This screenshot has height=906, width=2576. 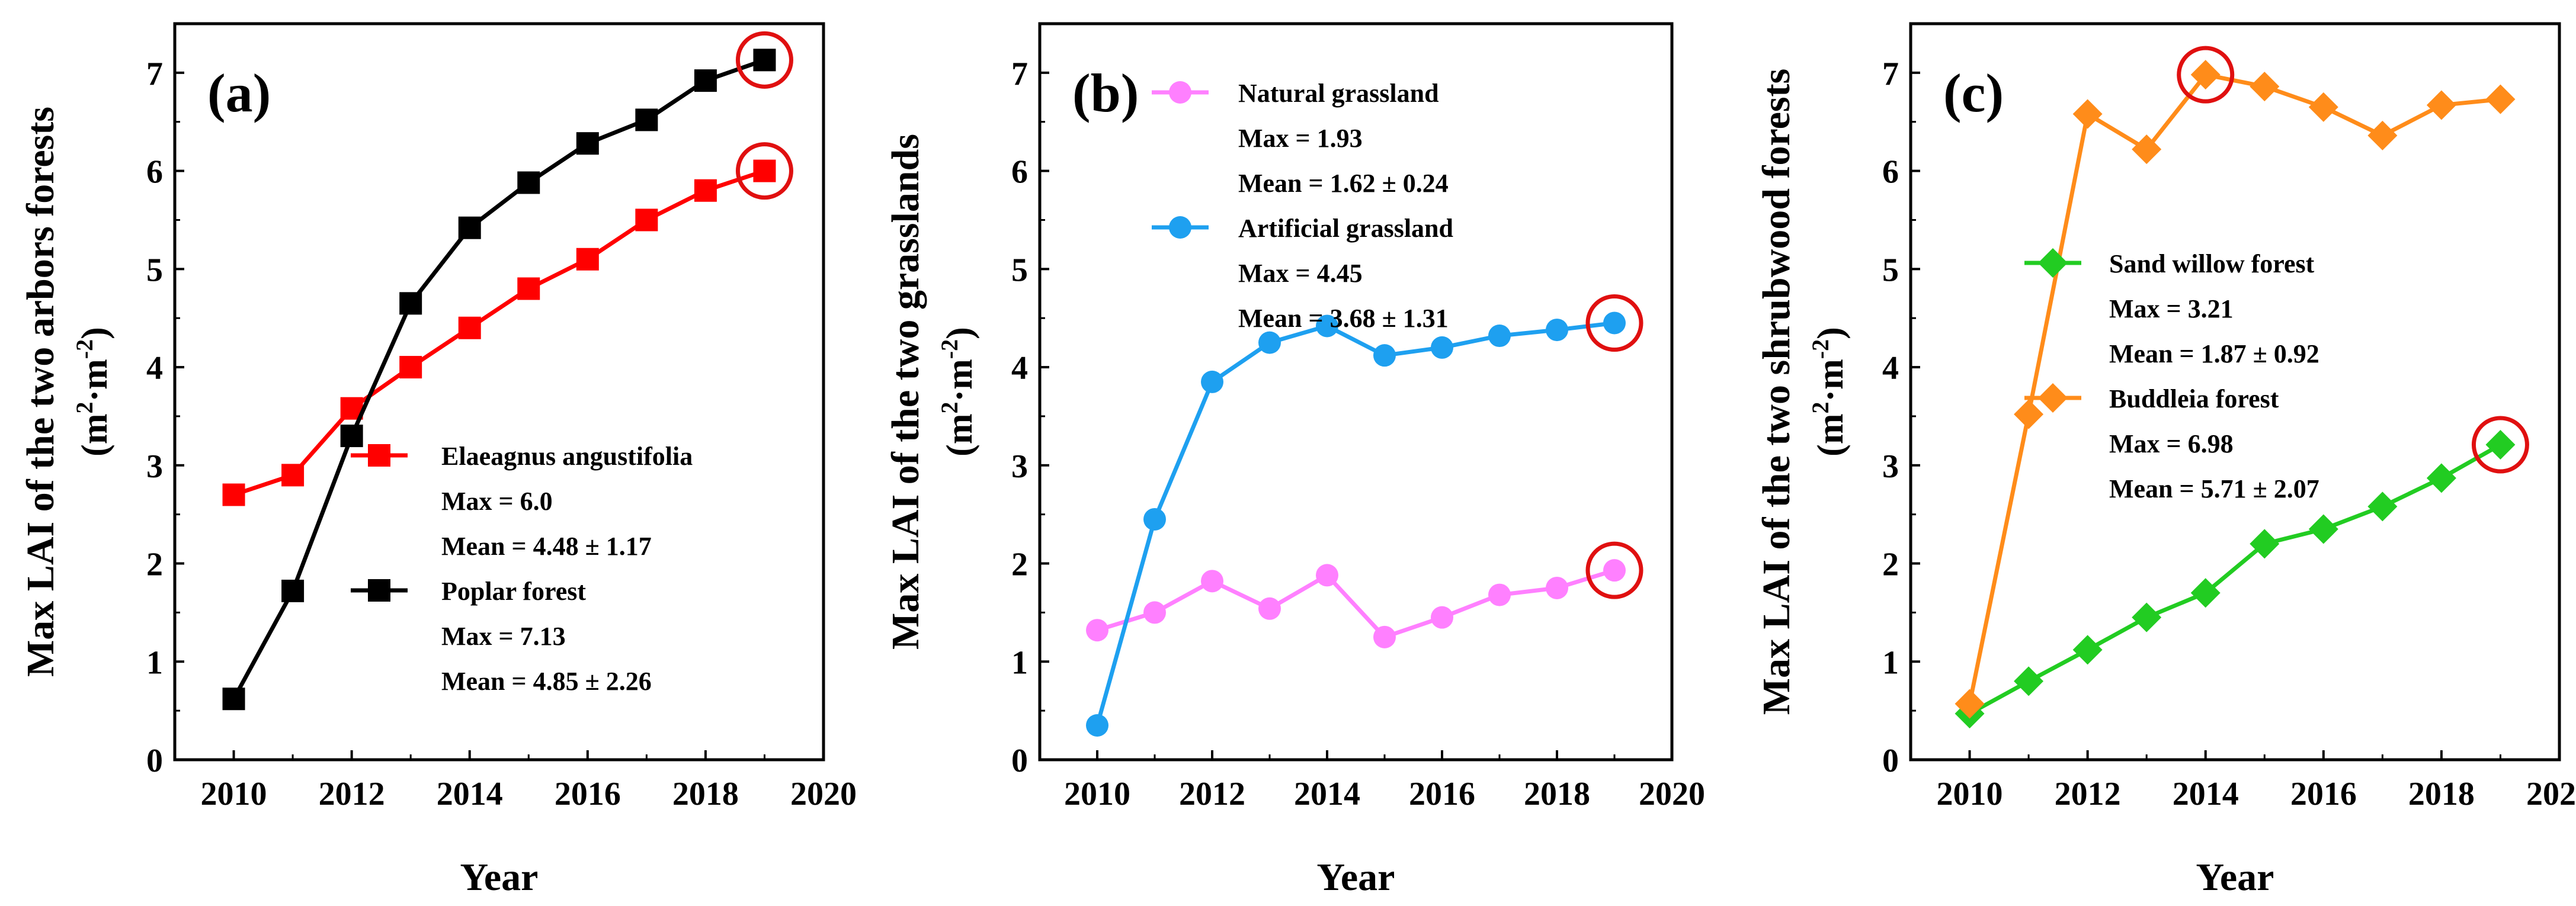 I want to click on legend-stat: Max = 6.0, so click(x=497, y=501).